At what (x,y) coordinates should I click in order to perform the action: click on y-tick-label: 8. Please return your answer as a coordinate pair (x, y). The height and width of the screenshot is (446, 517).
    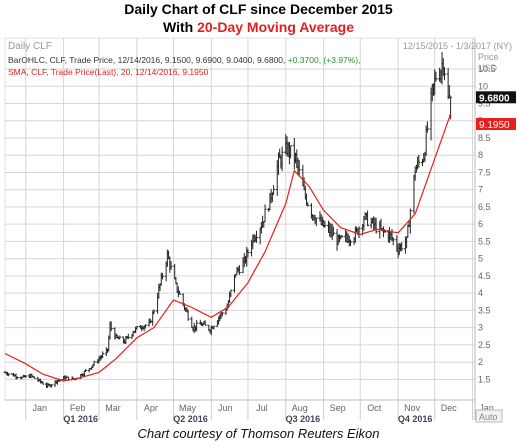
    Looking at the image, I should click on (480, 155).